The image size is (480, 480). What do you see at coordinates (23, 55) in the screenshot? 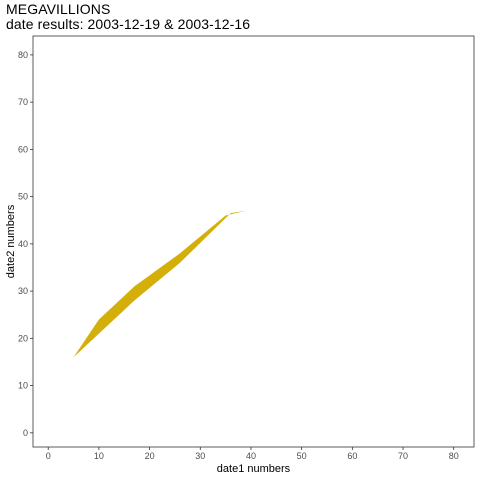
I see `y-tick-label: 80` at bounding box center [23, 55].